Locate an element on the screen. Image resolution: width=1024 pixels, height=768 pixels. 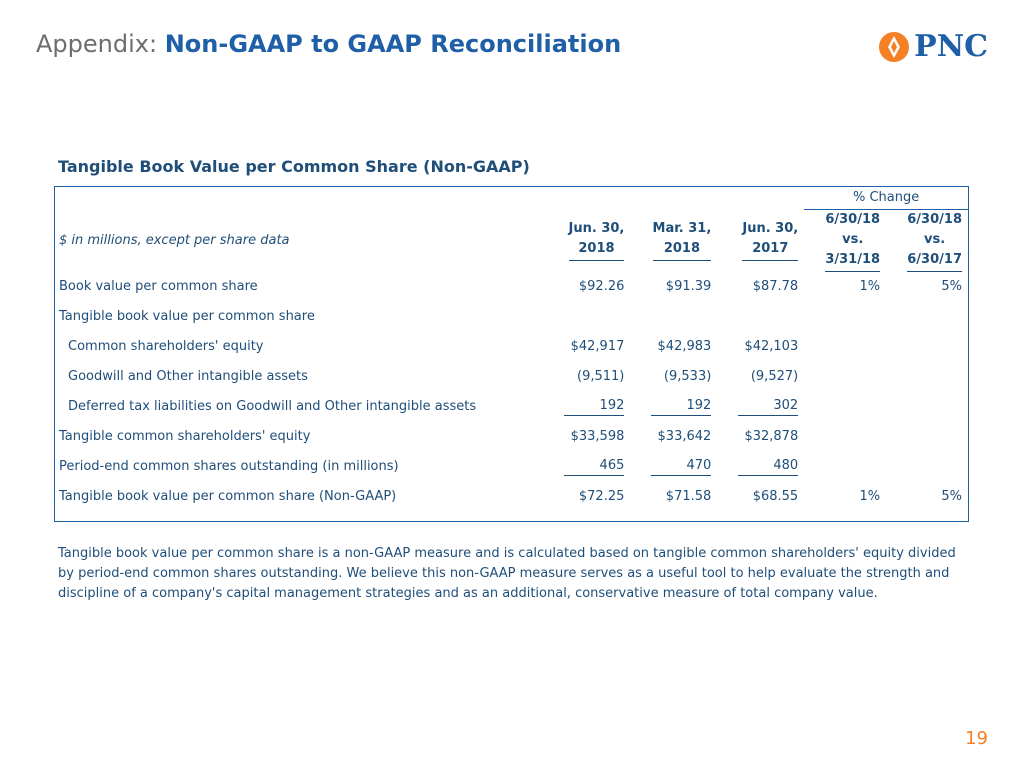
page-number: 19 is located at coordinates (976, 738).